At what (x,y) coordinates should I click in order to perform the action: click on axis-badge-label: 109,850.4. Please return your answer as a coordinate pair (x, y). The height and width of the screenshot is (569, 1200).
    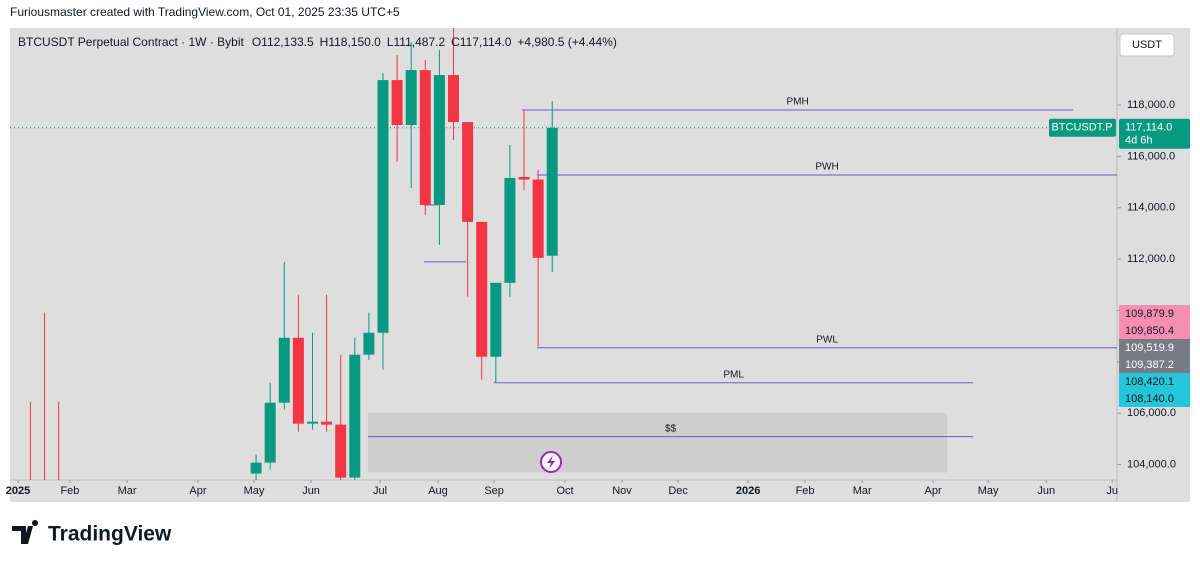
    Looking at the image, I should click on (1149, 331).